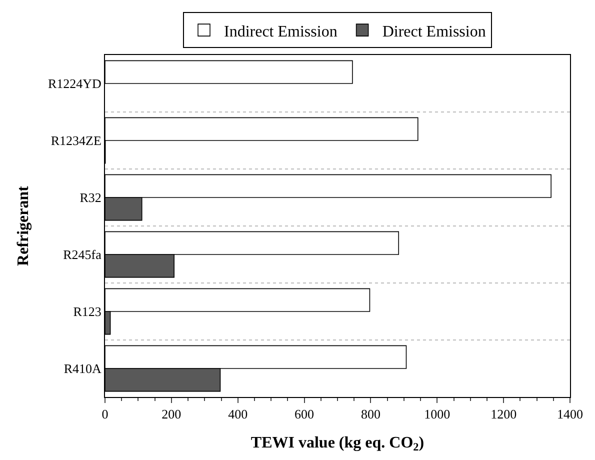  Describe the element at coordinates (238, 414) in the screenshot. I see `x-tick-label: 400` at that location.